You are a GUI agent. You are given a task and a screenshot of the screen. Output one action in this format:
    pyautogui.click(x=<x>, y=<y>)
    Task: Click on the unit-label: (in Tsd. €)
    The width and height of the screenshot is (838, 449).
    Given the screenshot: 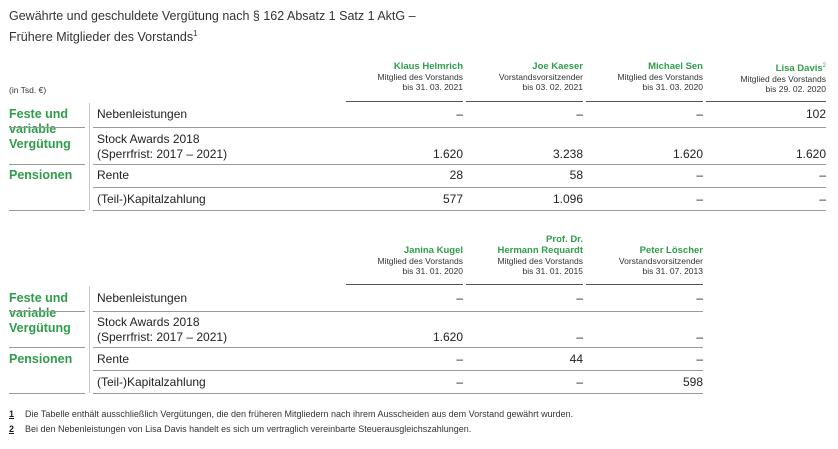 What is the action you would take?
    pyautogui.click(x=28, y=90)
    